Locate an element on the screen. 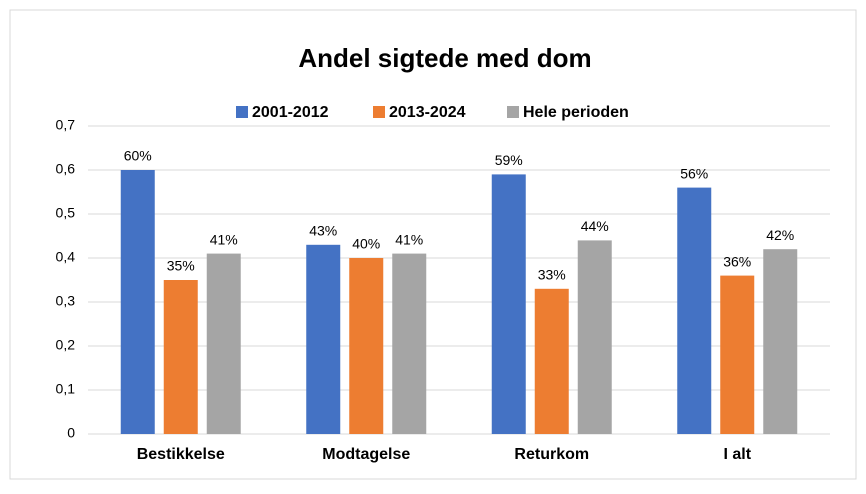 Image resolution: width=866 pixels, height=494 pixels. value-label: 42% is located at coordinates (780, 235).